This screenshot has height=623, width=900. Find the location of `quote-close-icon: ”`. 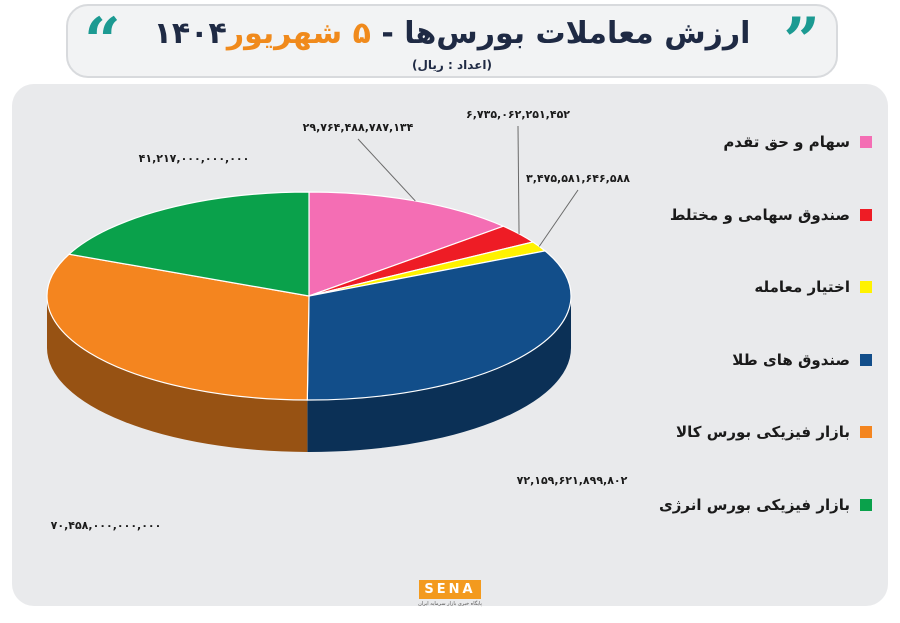

quote-close-icon: ” is located at coordinates (801, 41).